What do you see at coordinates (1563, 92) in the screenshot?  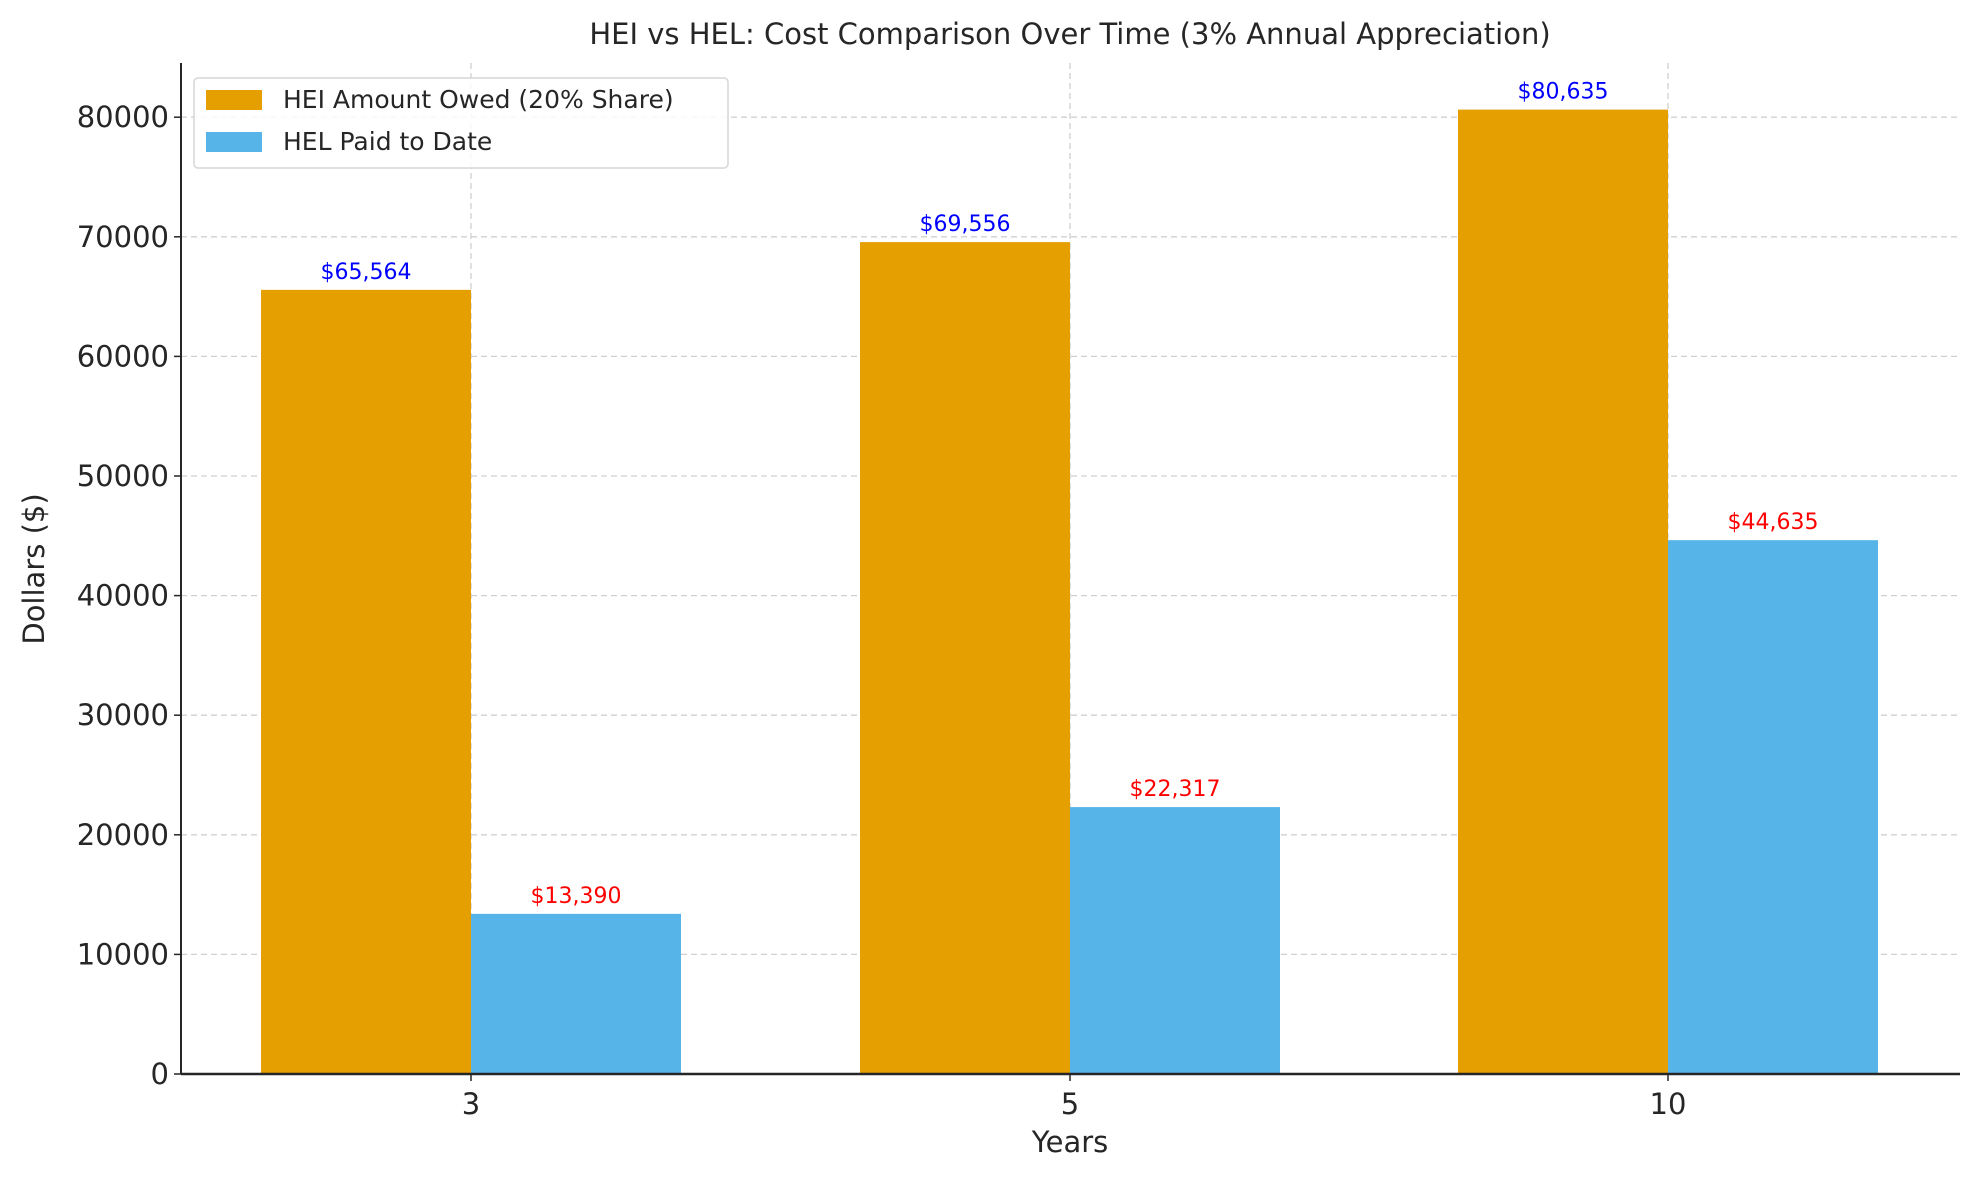 I see `data-label: $80,635` at bounding box center [1563, 92].